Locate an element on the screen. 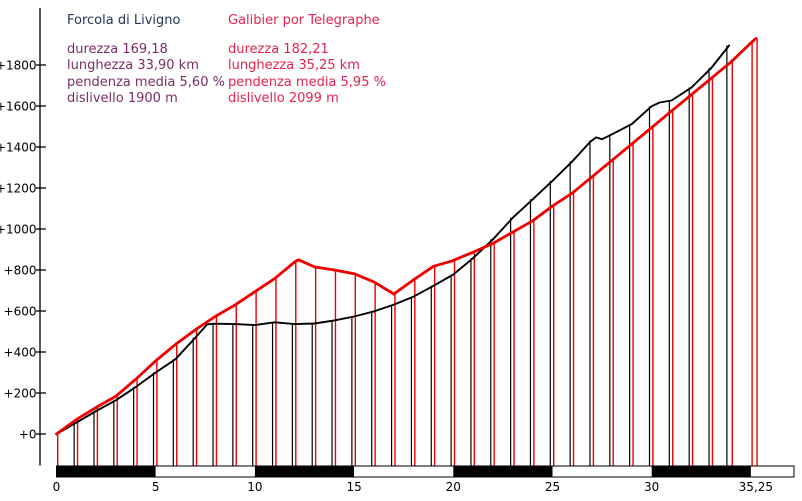 The image size is (802, 501). y-tick-label: +1000 is located at coordinates (18, 230).